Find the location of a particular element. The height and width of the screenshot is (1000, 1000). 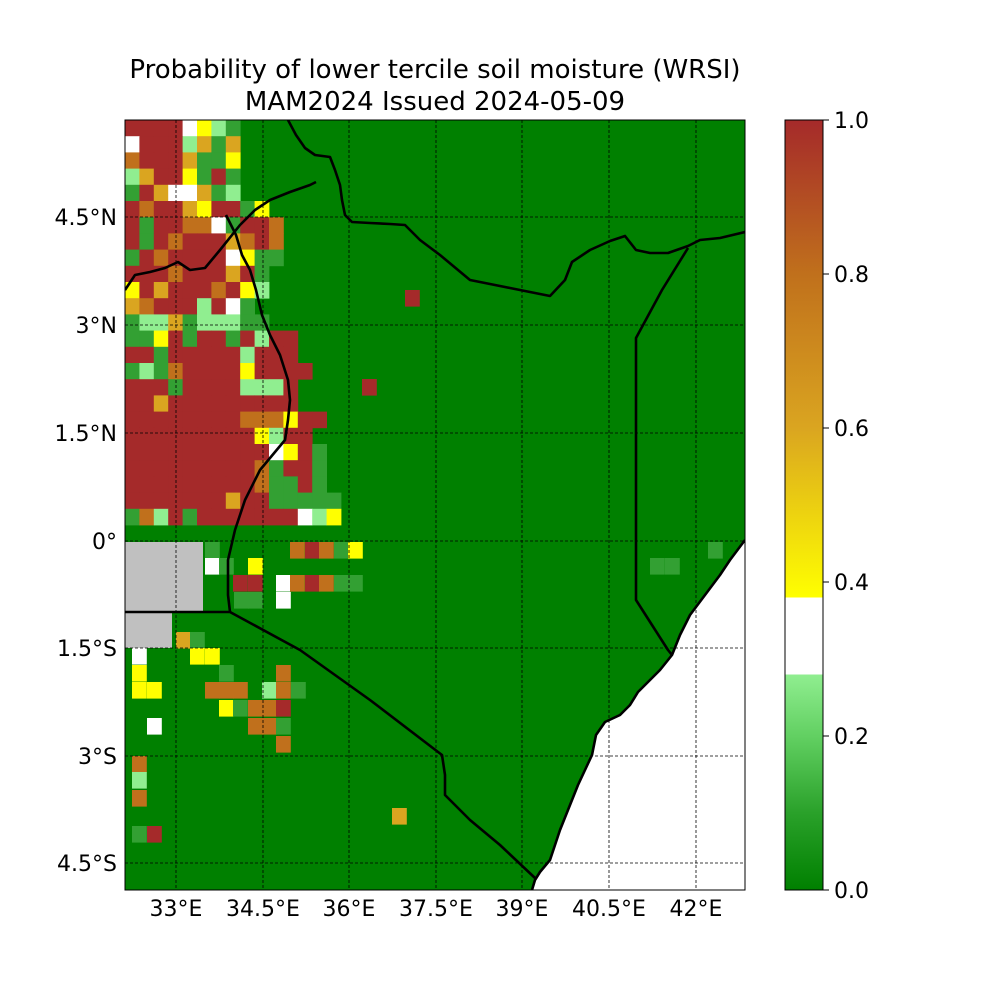

colorbar-tick-label: 0.4 is located at coordinates (851, 583).